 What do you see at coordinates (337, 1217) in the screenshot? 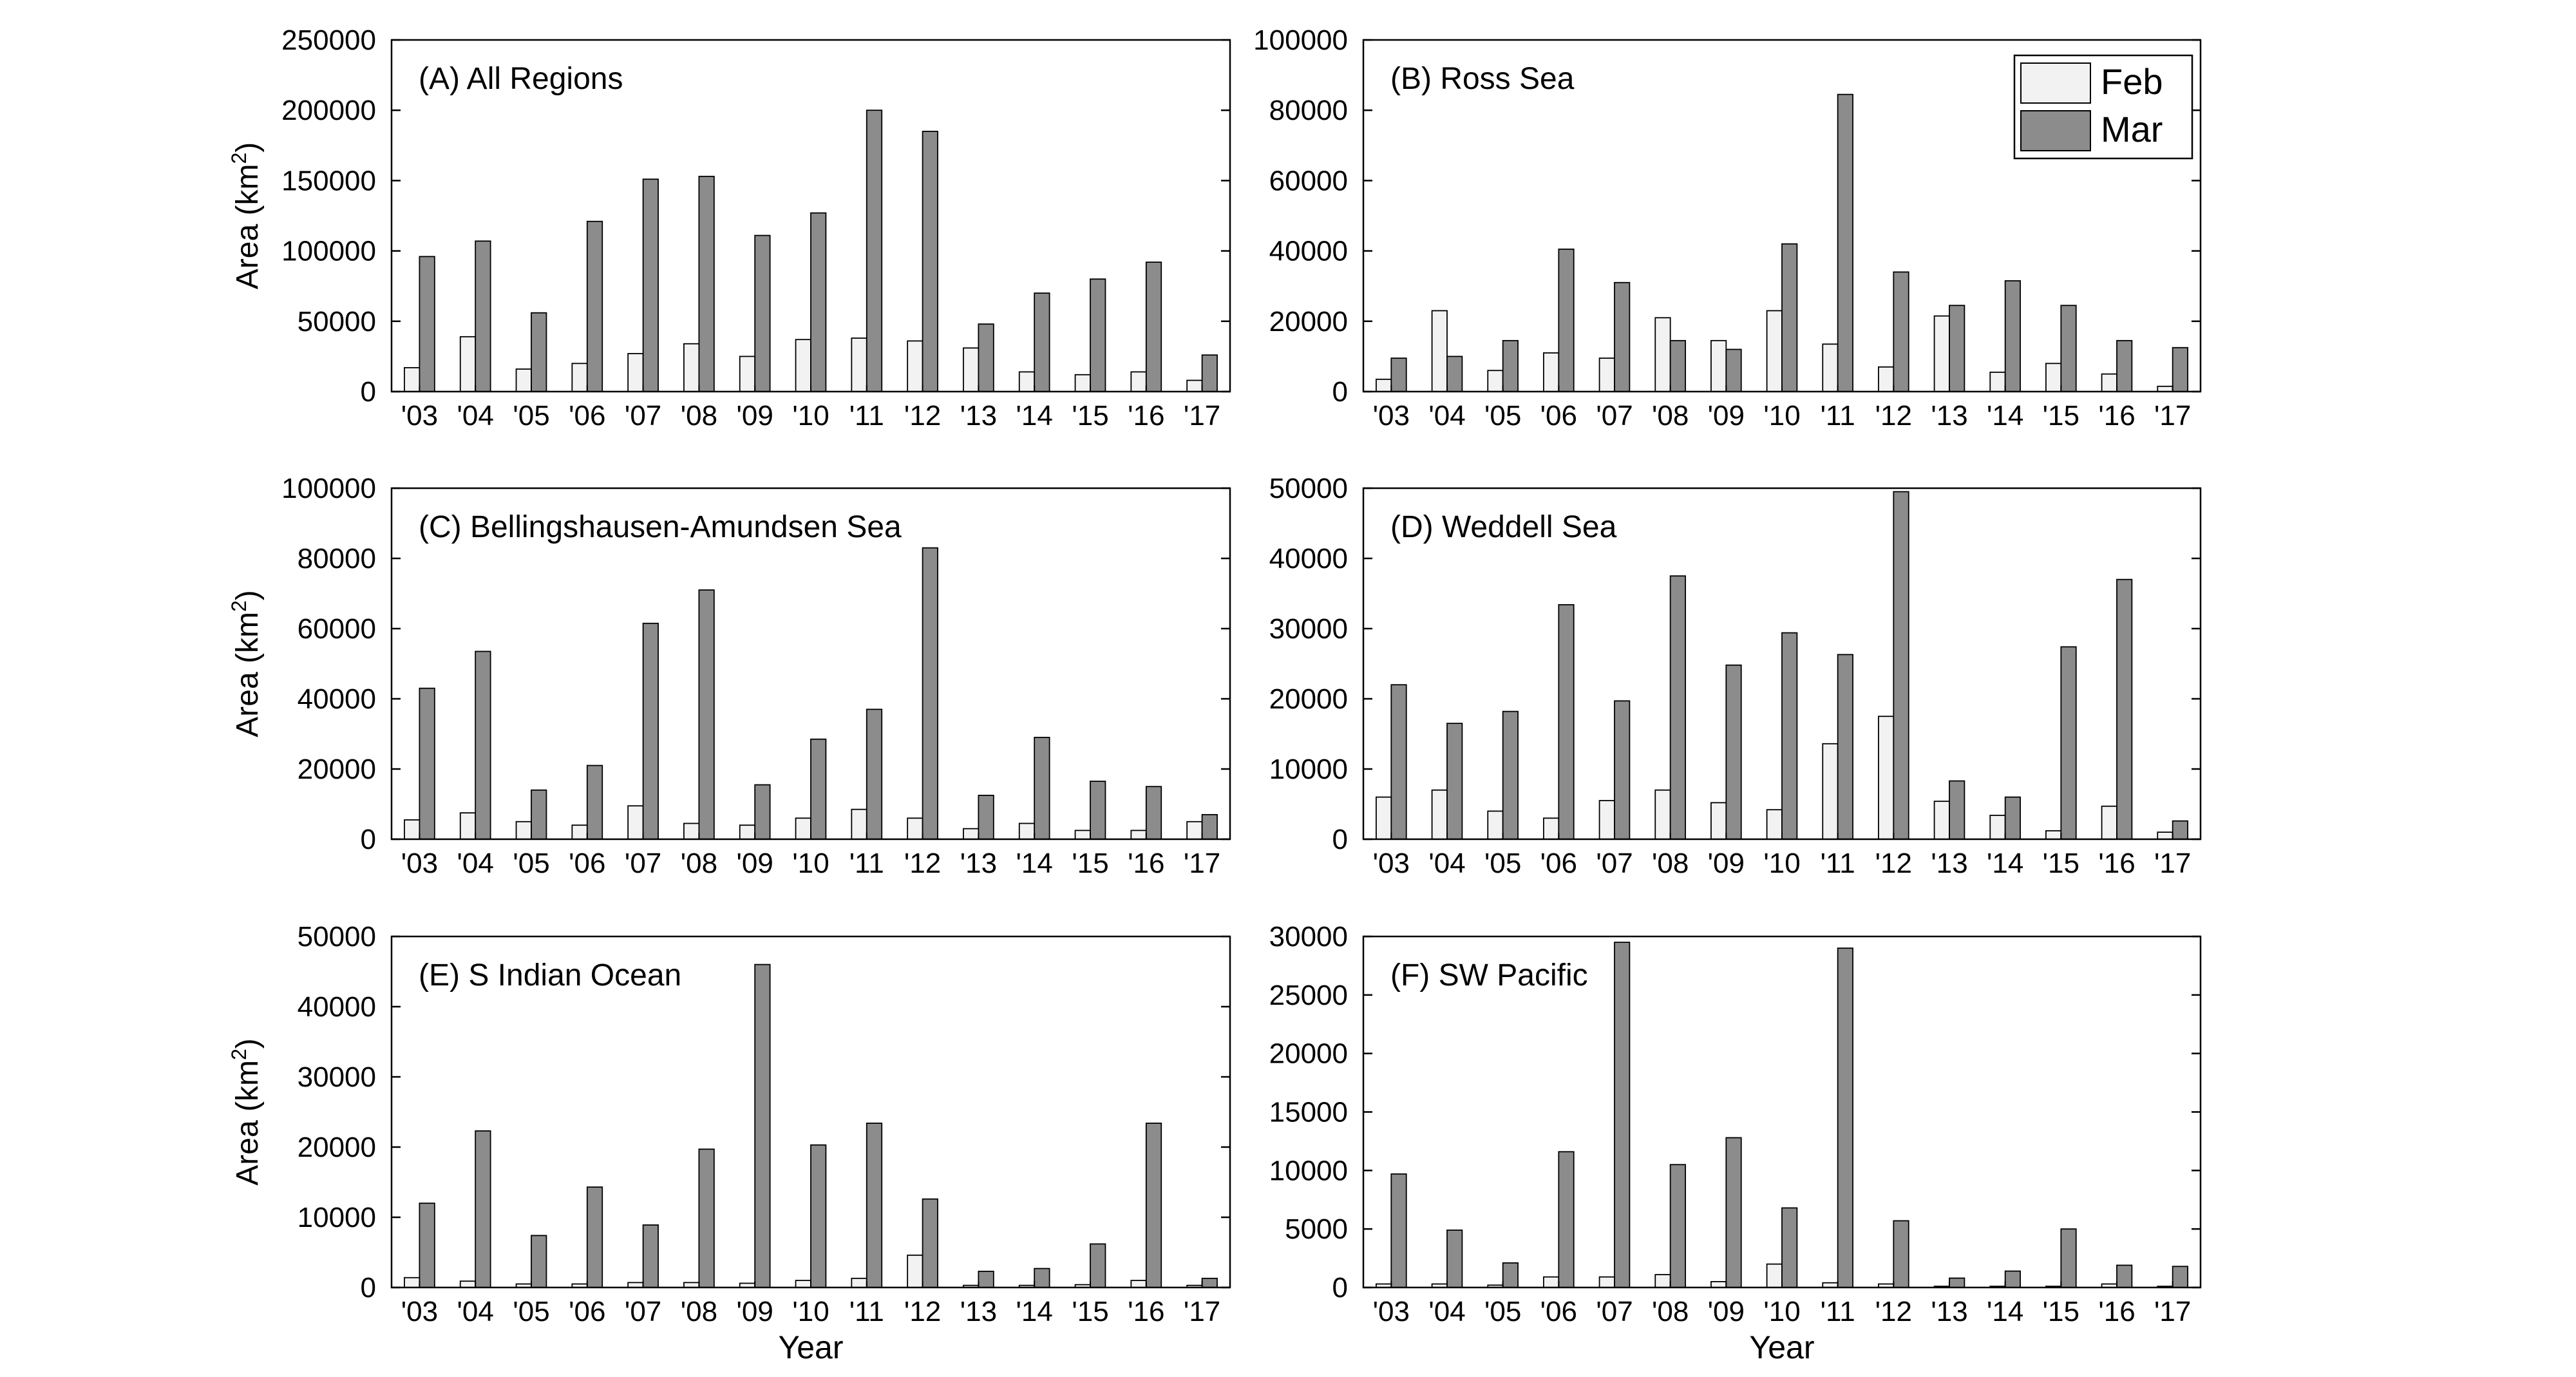
I see `y-tick-label: 10000` at bounding box center [337, 1217].